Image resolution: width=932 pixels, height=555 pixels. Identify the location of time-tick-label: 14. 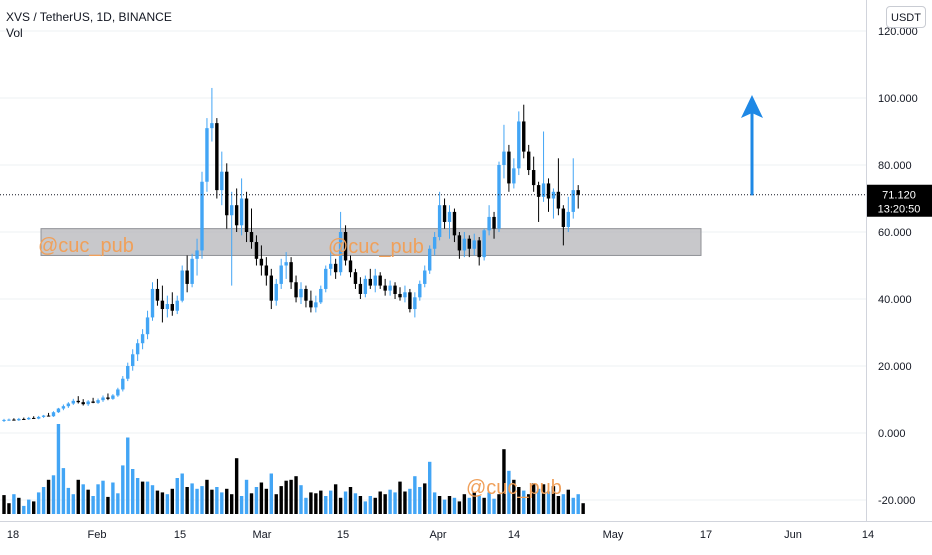
(868, 535).